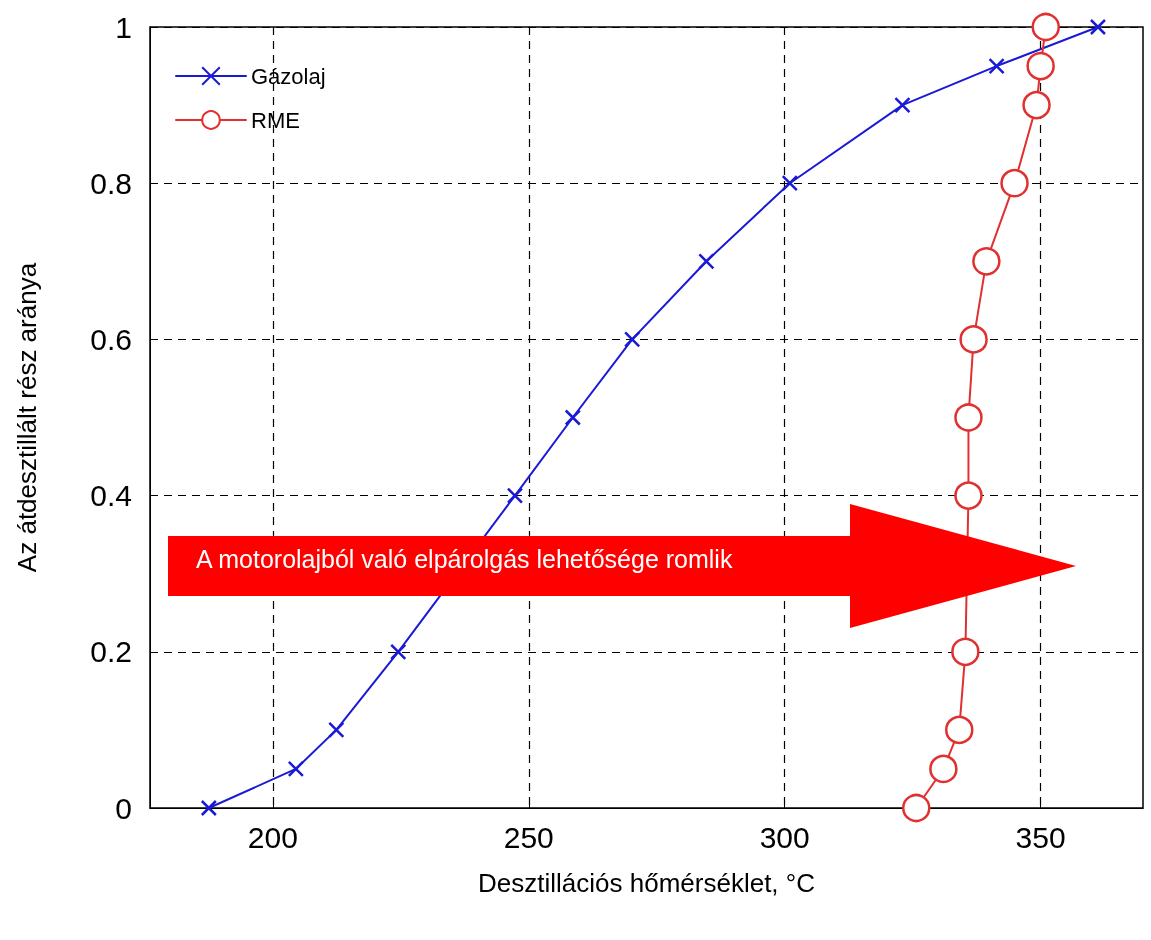 This screenshot has width=1151, height=940. Describe the element at coordinates (123, 27) in the screenshot. I see `y-tick-label: 1` at that location.